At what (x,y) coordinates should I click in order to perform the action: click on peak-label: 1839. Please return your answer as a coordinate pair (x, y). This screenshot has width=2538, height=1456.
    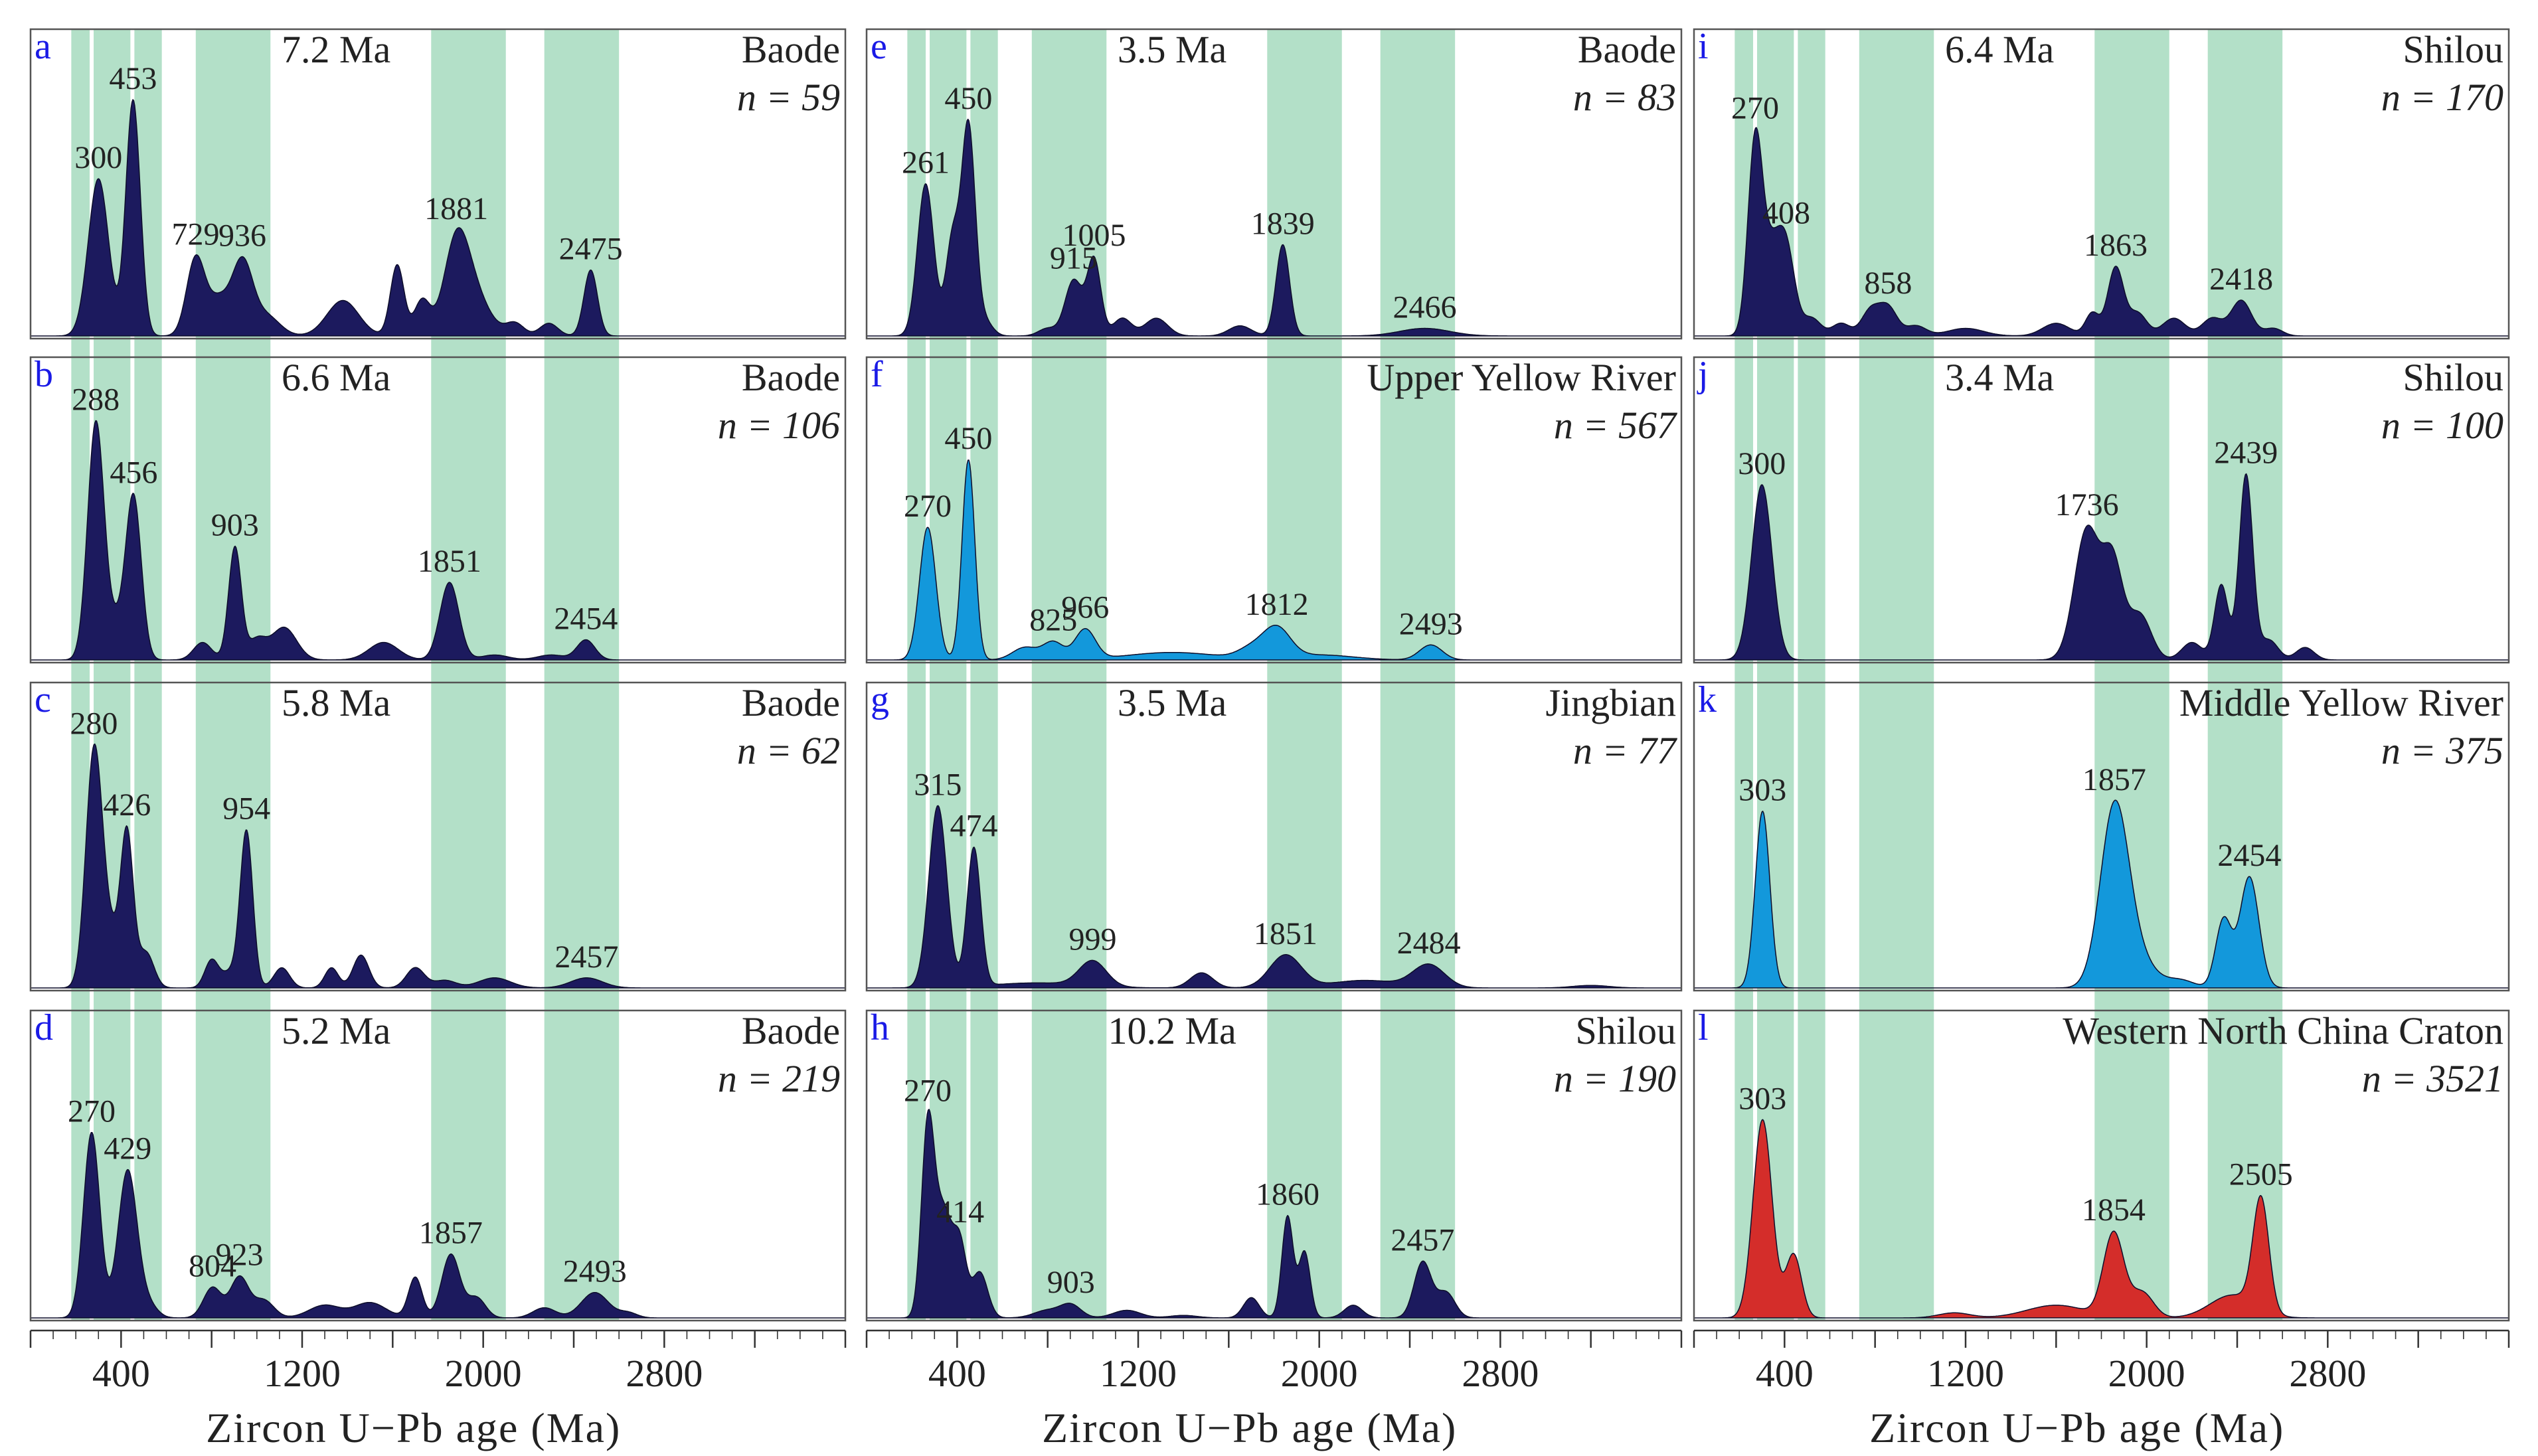
    Looking at the image, I should click on (1283, 223).